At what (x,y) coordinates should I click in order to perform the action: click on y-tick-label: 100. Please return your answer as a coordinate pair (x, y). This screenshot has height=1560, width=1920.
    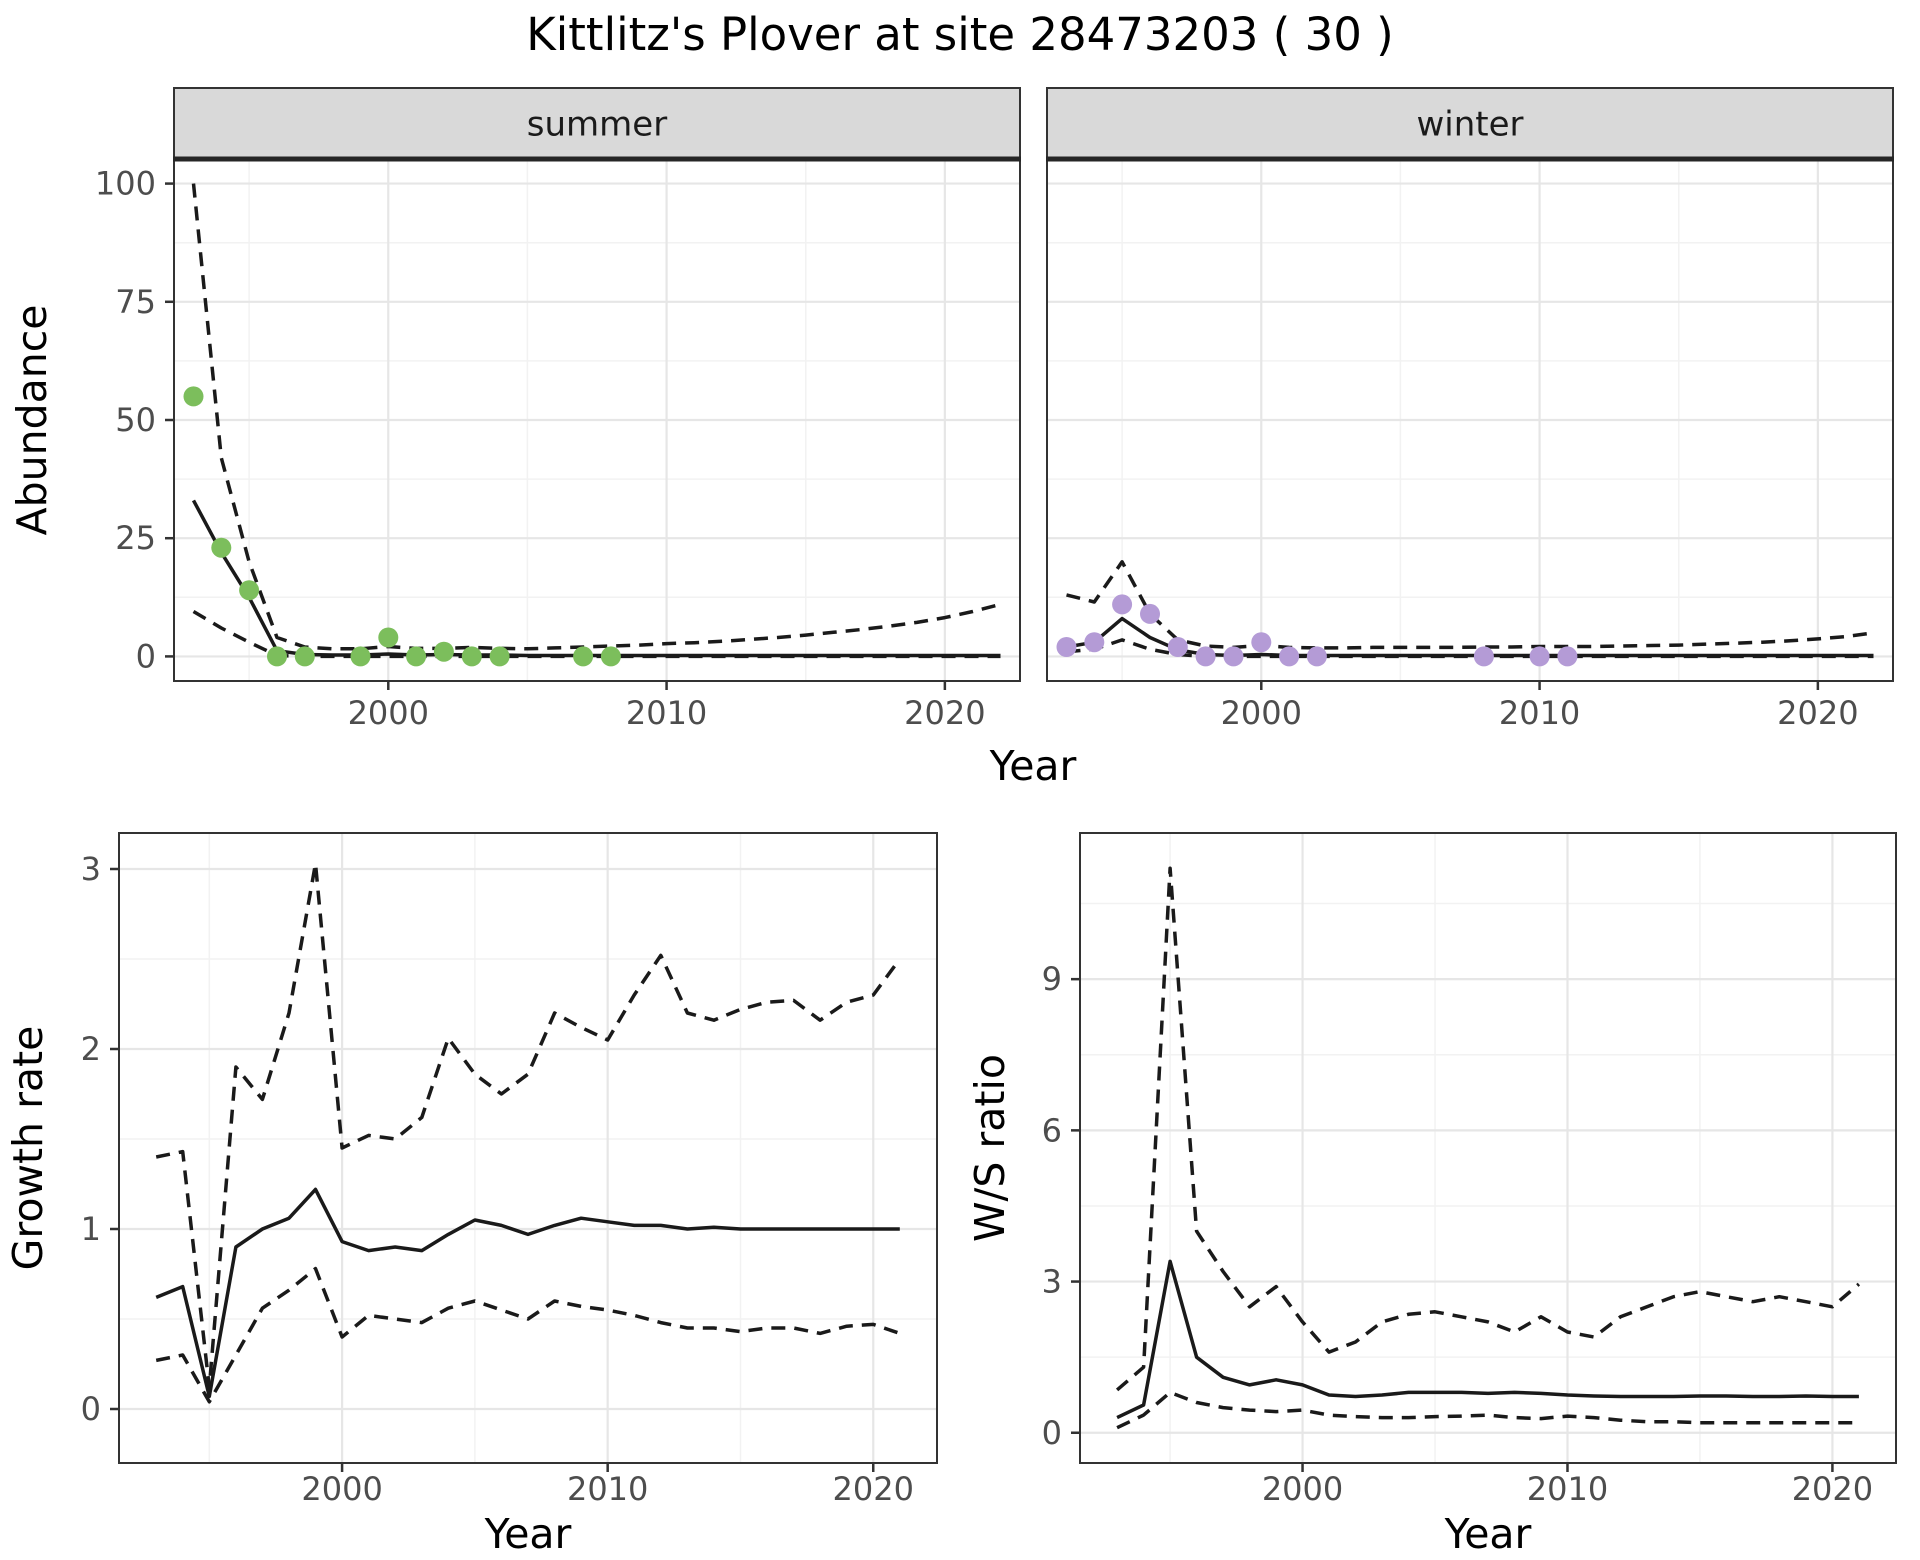
    Looking at the image, I should click on (125, 184).